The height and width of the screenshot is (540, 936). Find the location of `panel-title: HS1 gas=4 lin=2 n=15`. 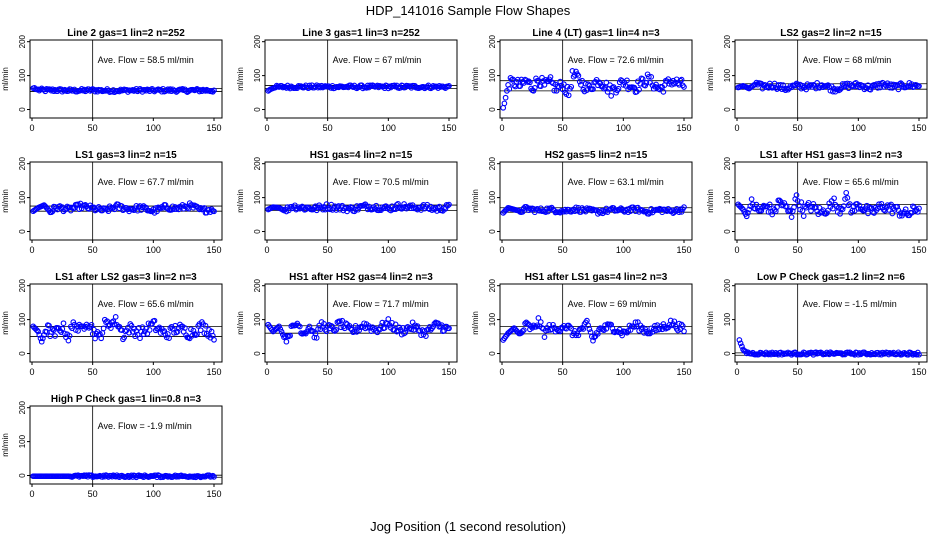

panel-title: HS1 gas=4 lin=2 n=15 is located at coordinates (361, 155).